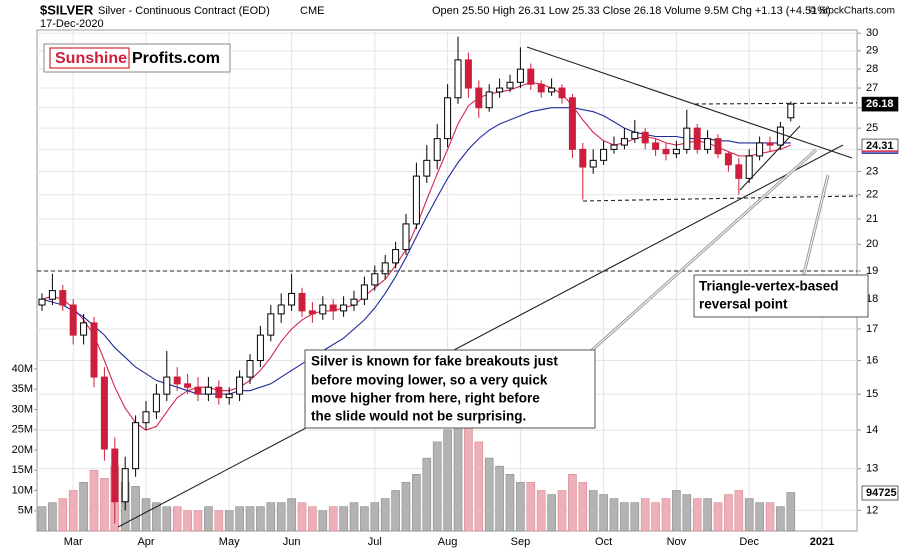 The image size is (900, 550). I want to click on annotation-box, so click(450, 389).